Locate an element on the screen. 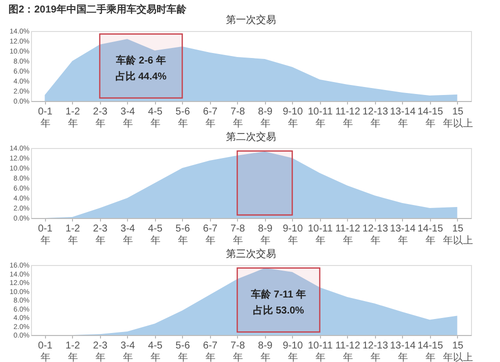 This screenshot has width=500, height=362. annotation: 车龄 7-11 年 is located at coordinates (278, 294).